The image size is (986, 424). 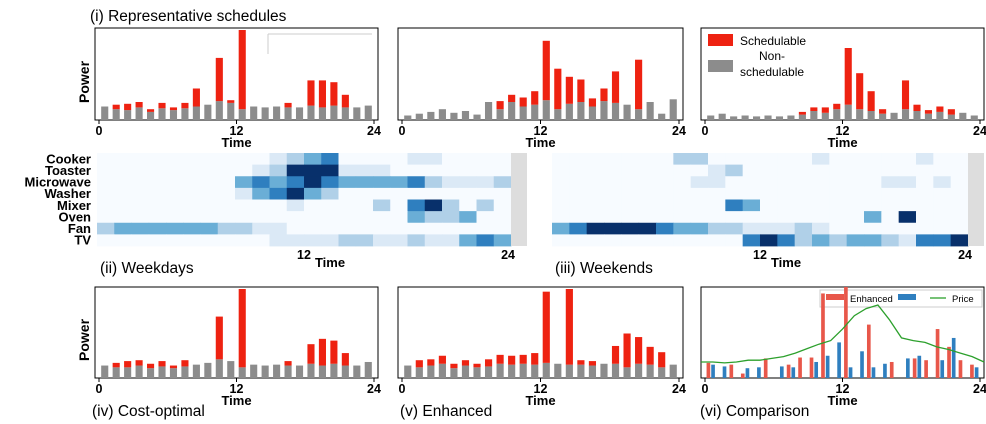 I want to click on bar-schedulable-i-a, so click(x=185, y=105).